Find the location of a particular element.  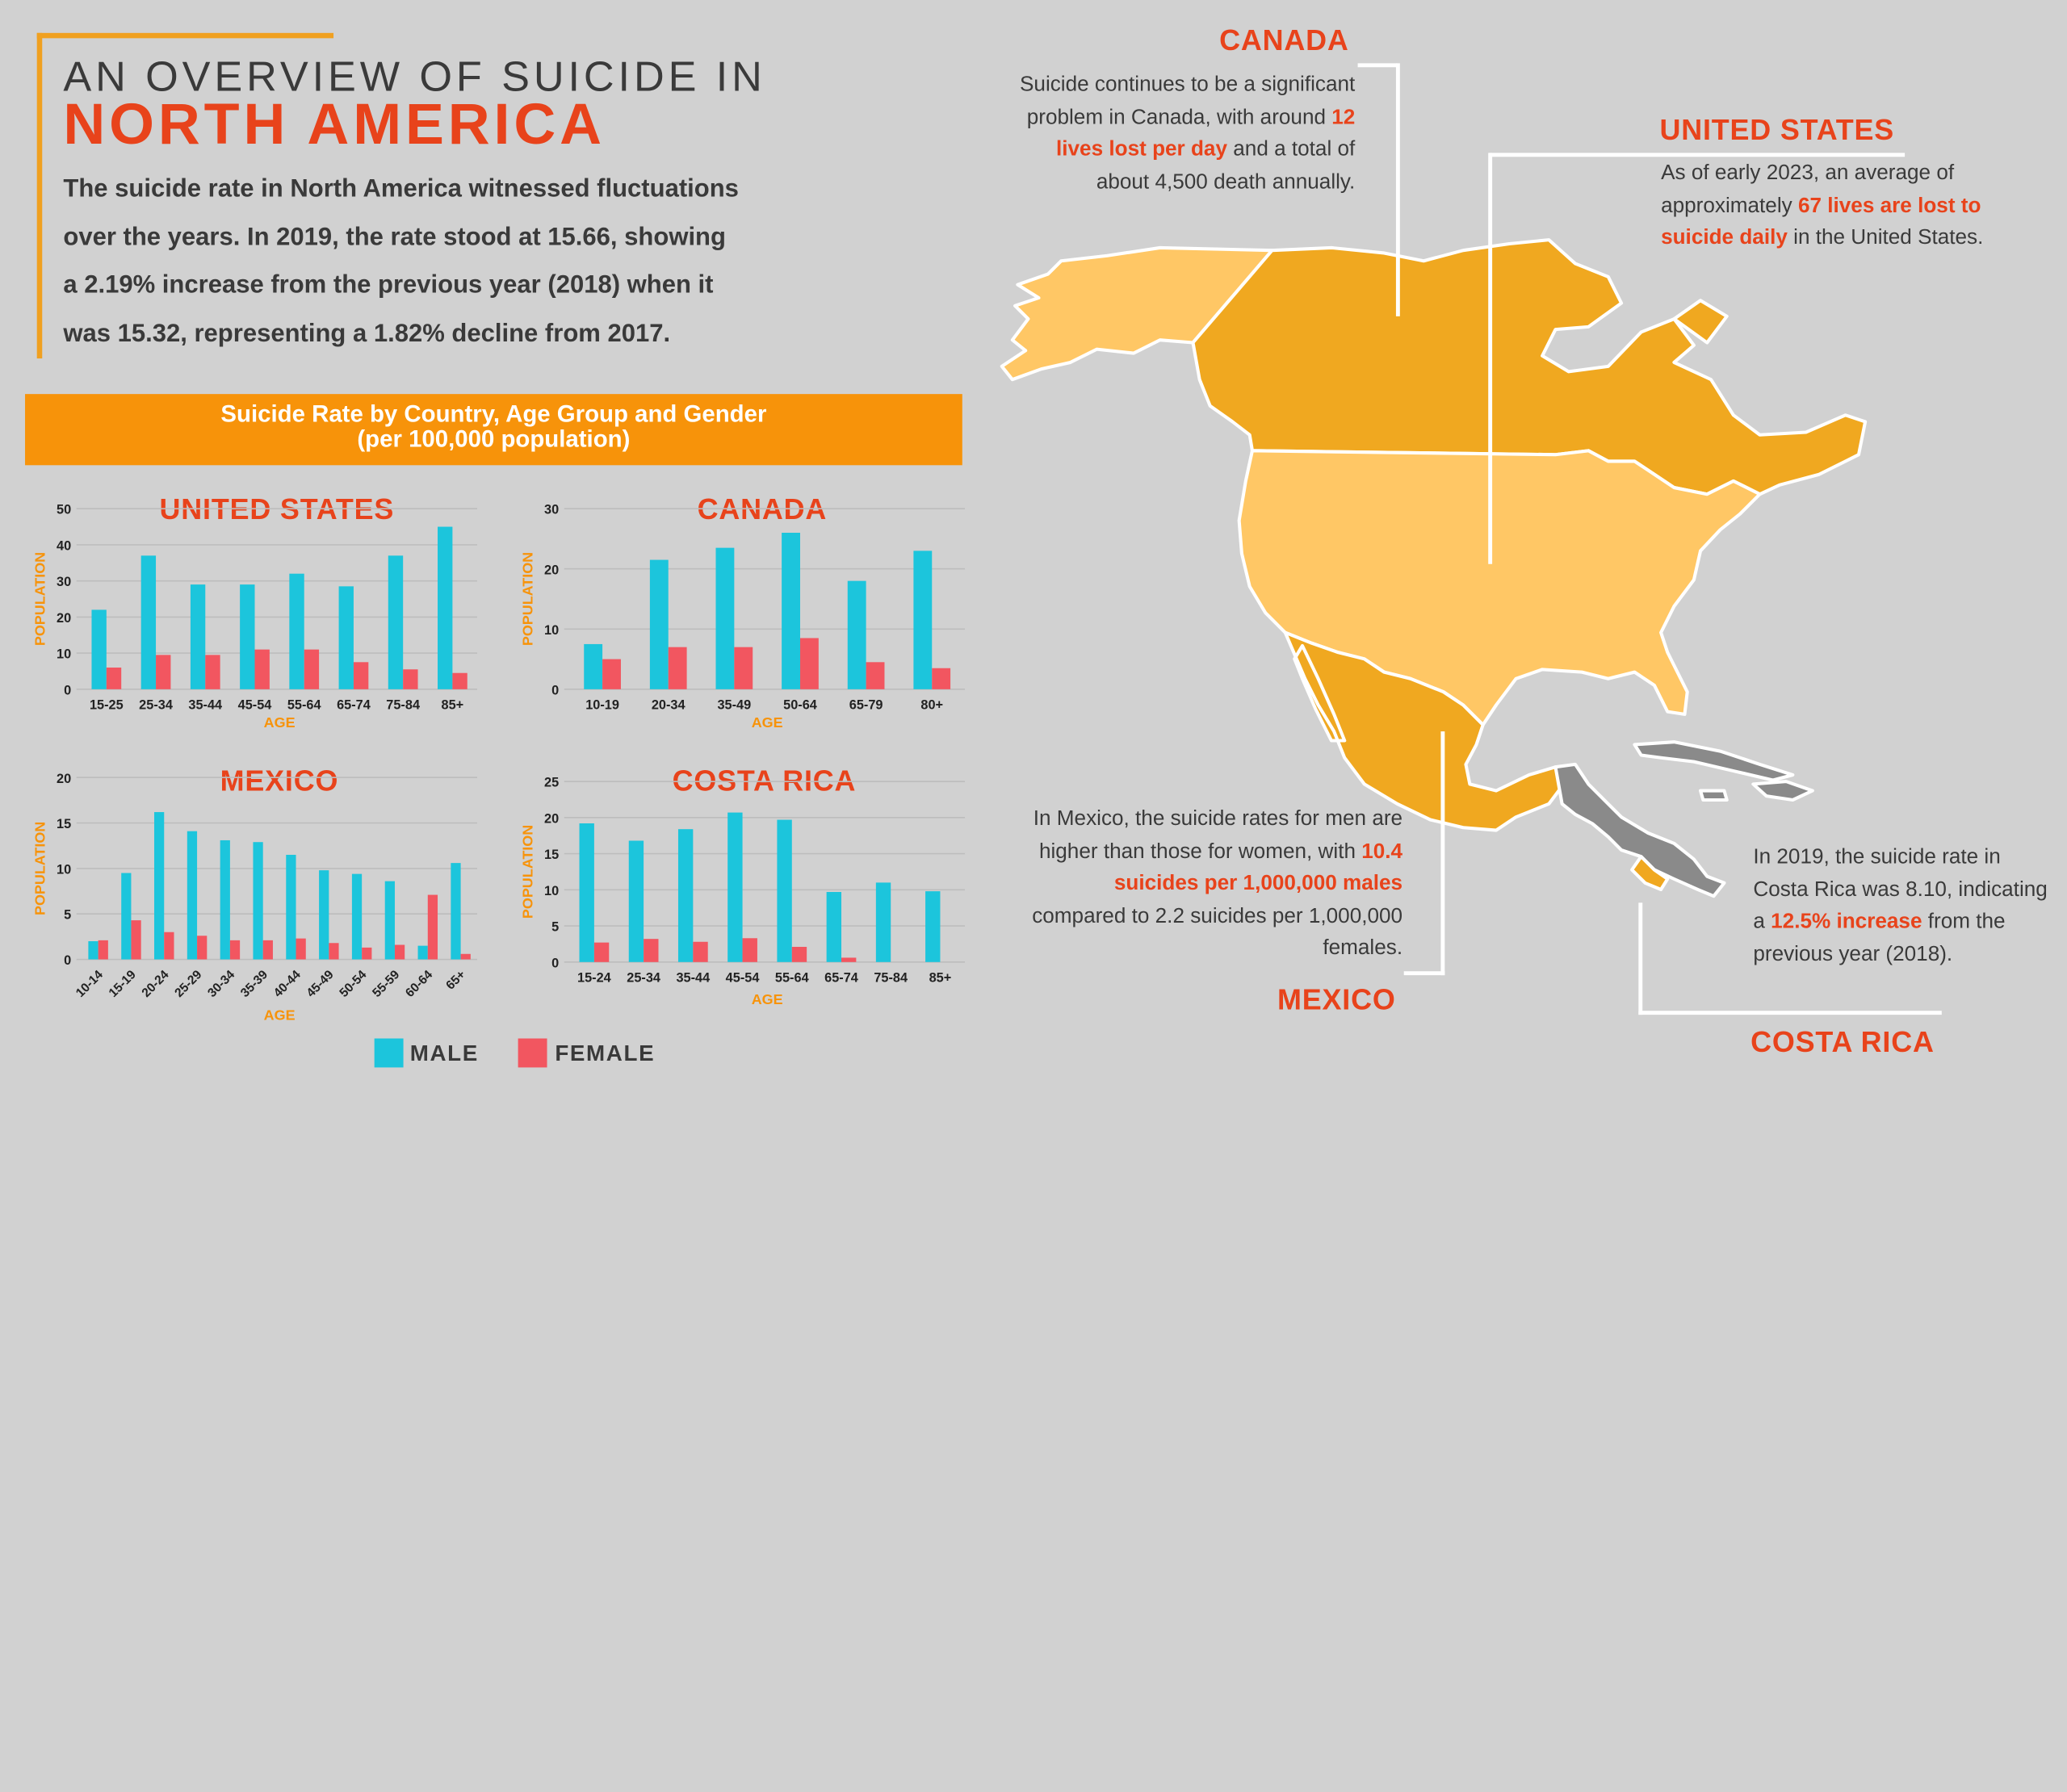

costa-rica-connector-v is located at coordinates (1640, 958).